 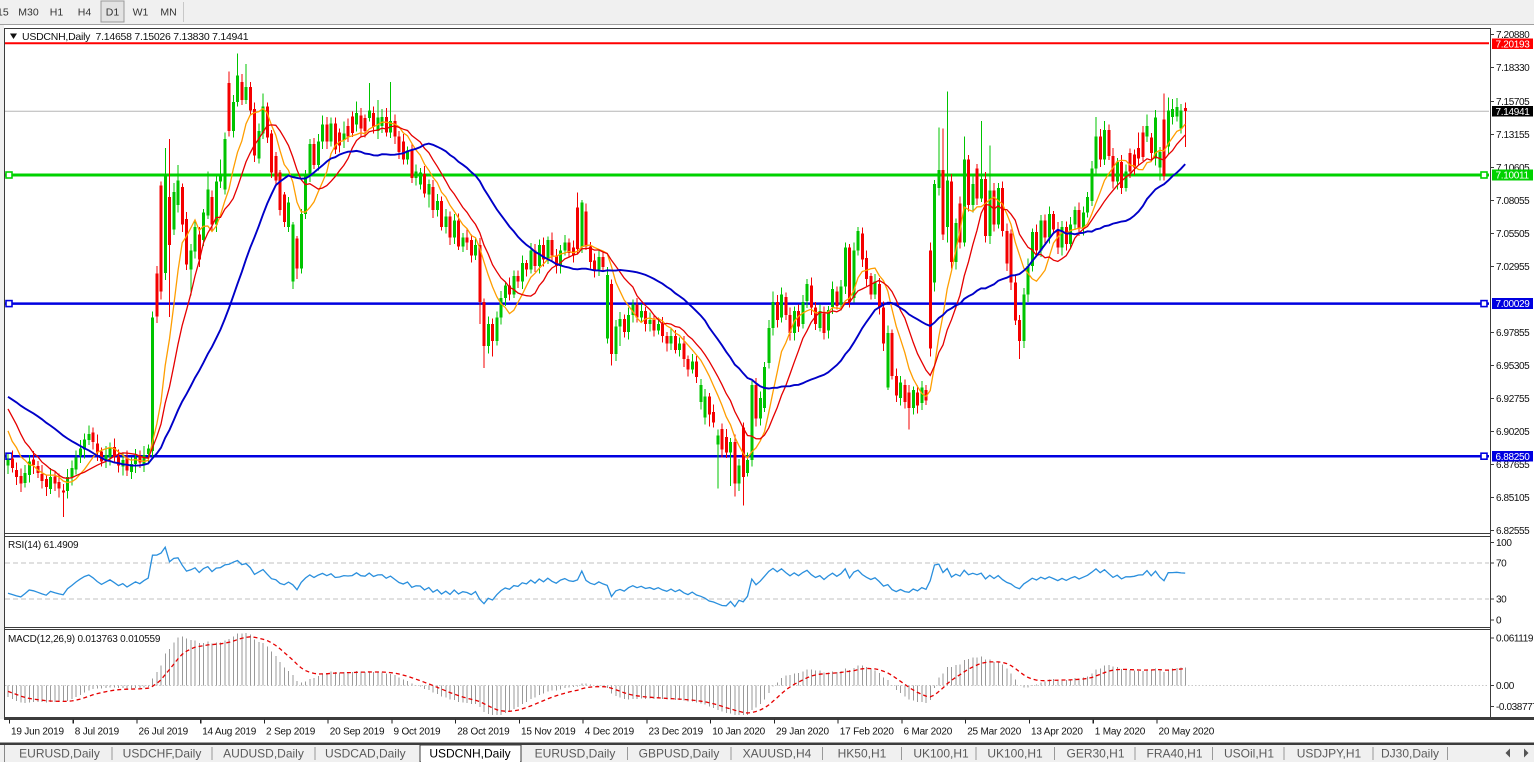 What do you see at coordinates (676, 732) in the screenshot?
I see `svg-text: 23 Dec 2019` at bounding box center [676, 732].